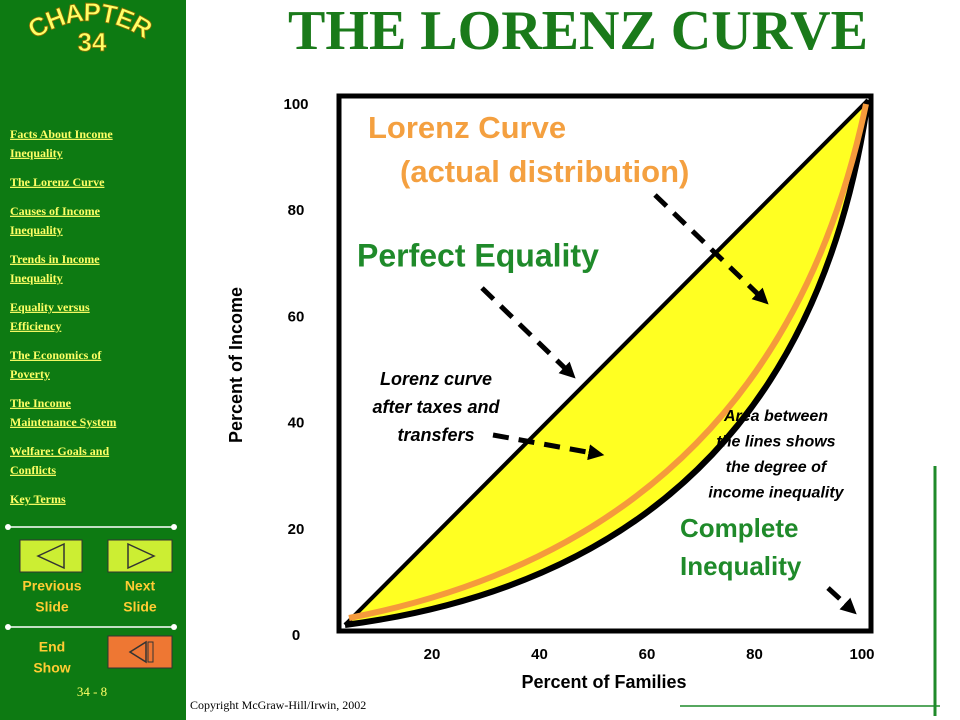 This screenshot has width=960, height=720. Describe the element at coordinates (150, 652) in the screenshot. I see `end-bar` at that location.